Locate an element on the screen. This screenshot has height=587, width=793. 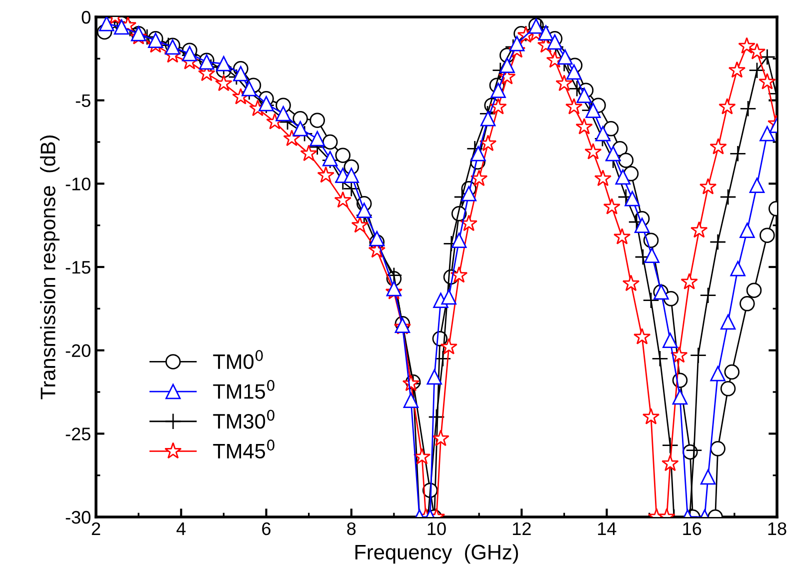
x-tick-label: 6 is located at coordinates (266, 529).